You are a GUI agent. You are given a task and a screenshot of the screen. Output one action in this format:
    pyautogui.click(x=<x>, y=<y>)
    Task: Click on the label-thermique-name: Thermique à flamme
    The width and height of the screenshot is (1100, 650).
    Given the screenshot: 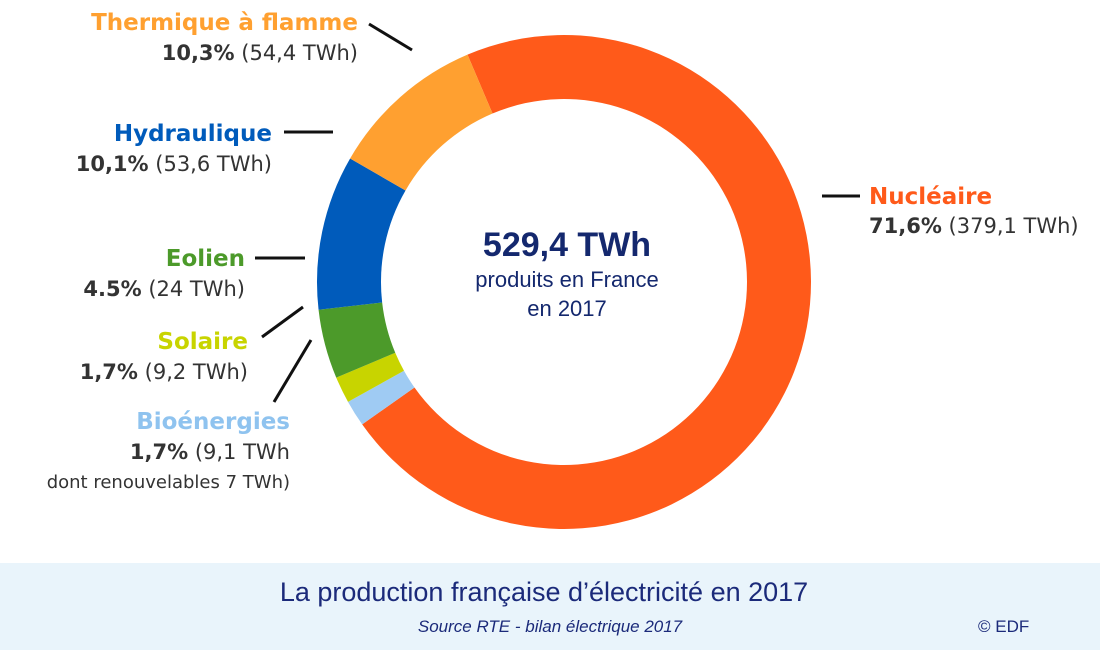 What is the action you would take?
    pyautogui.click(x=224, y=23)
    